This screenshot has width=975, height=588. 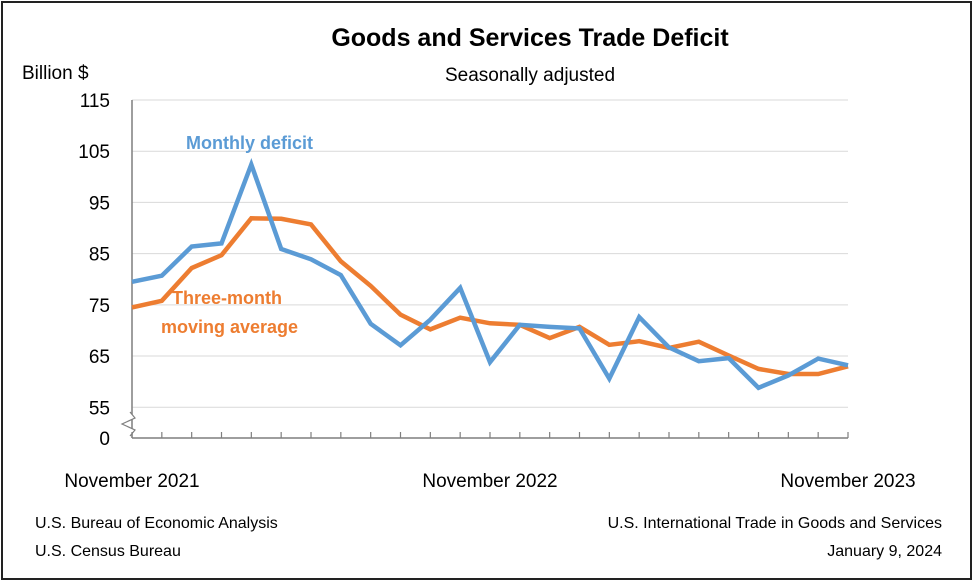 I want to click on x-tick-label: November 2023, so click(x=847, y=481).